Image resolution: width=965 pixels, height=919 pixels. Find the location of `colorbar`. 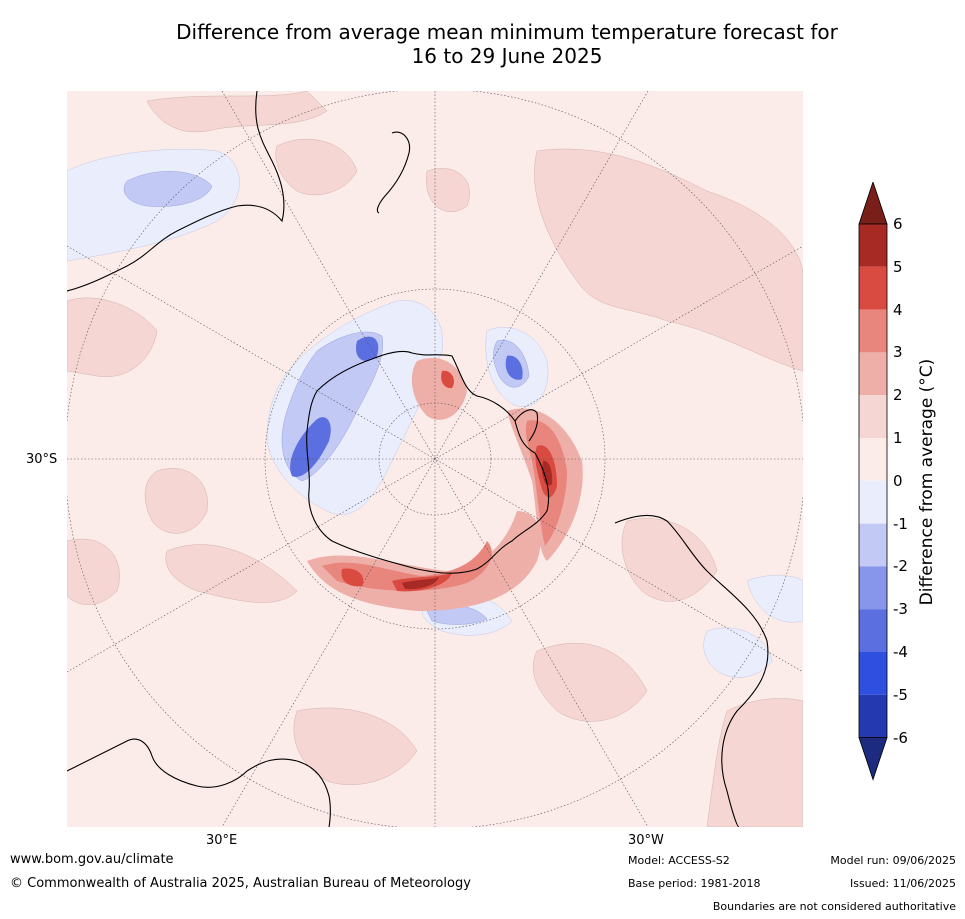

colorbar is located at coordinates (888, 481).